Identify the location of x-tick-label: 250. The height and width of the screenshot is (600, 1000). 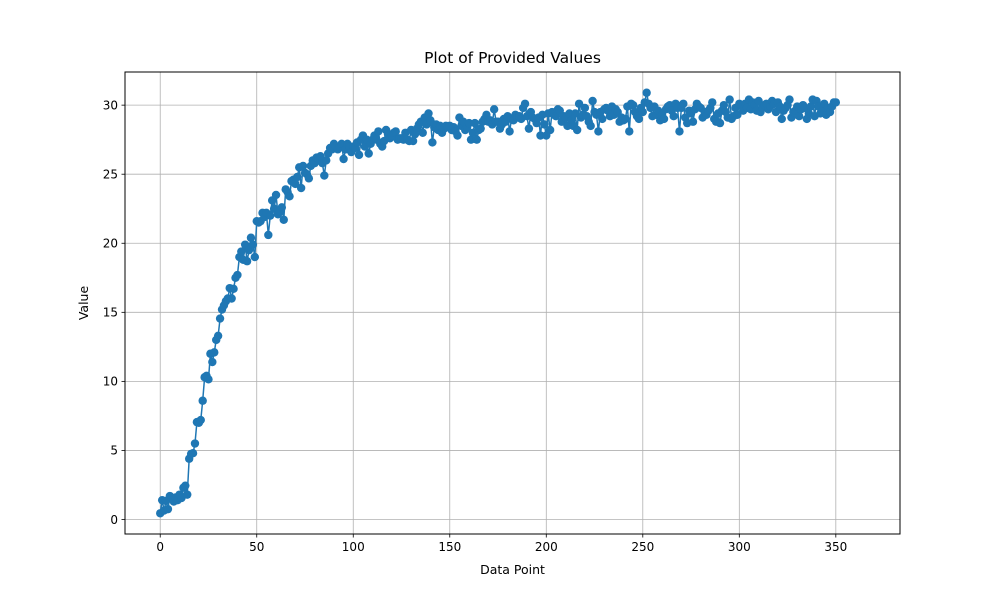
(642, 547).